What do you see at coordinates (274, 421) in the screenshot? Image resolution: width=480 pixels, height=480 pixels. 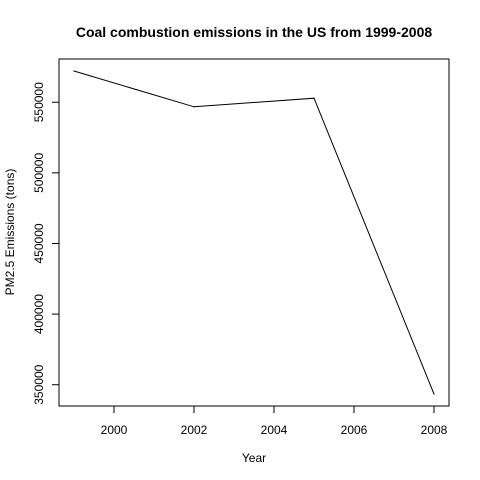 I see `x-axis: 2000 2002 2004 2006 2008` at bounding box center [274, 421].